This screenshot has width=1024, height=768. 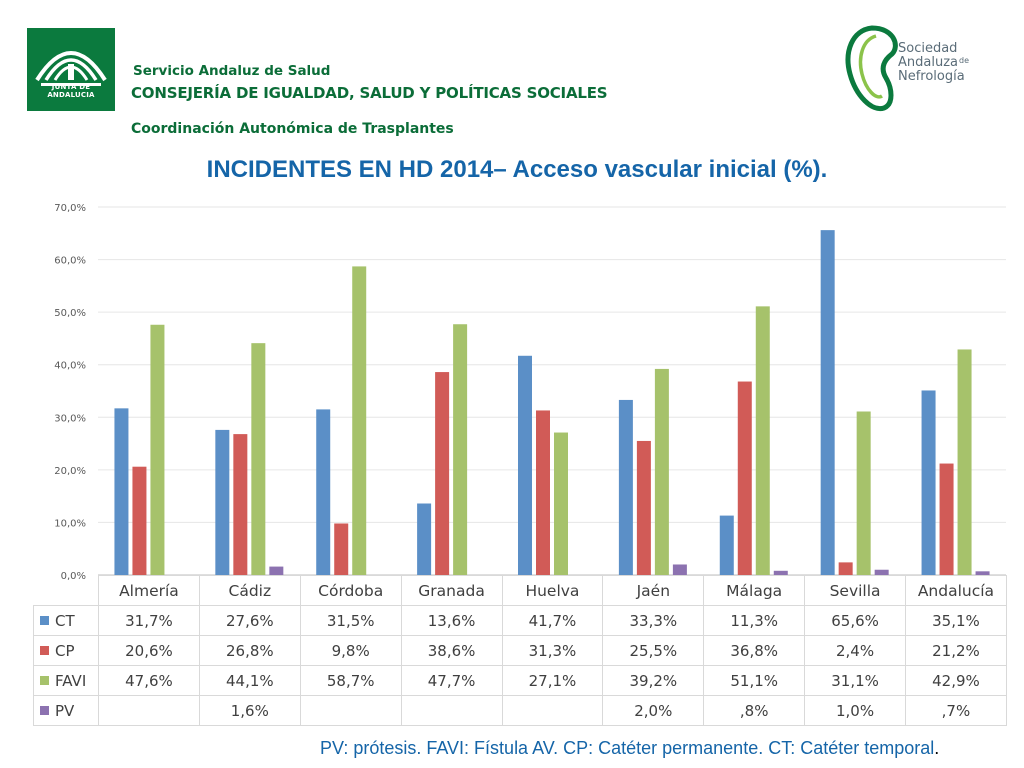 What do you see at coordinates (956, 710) in the screenshot?
I see `data-label: ,7%` at bounding box center [956, 710].